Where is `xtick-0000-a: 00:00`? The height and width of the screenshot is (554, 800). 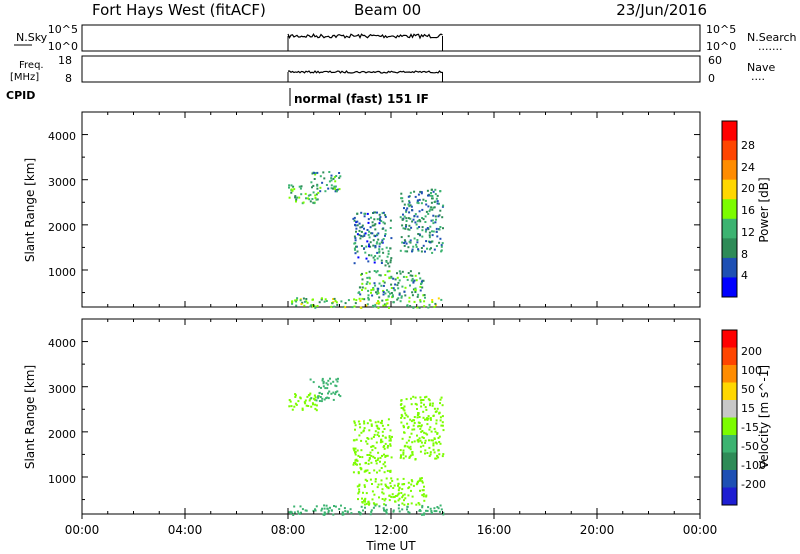 xtick-0000-a: 00:00 is located at coordinates (82, 530).